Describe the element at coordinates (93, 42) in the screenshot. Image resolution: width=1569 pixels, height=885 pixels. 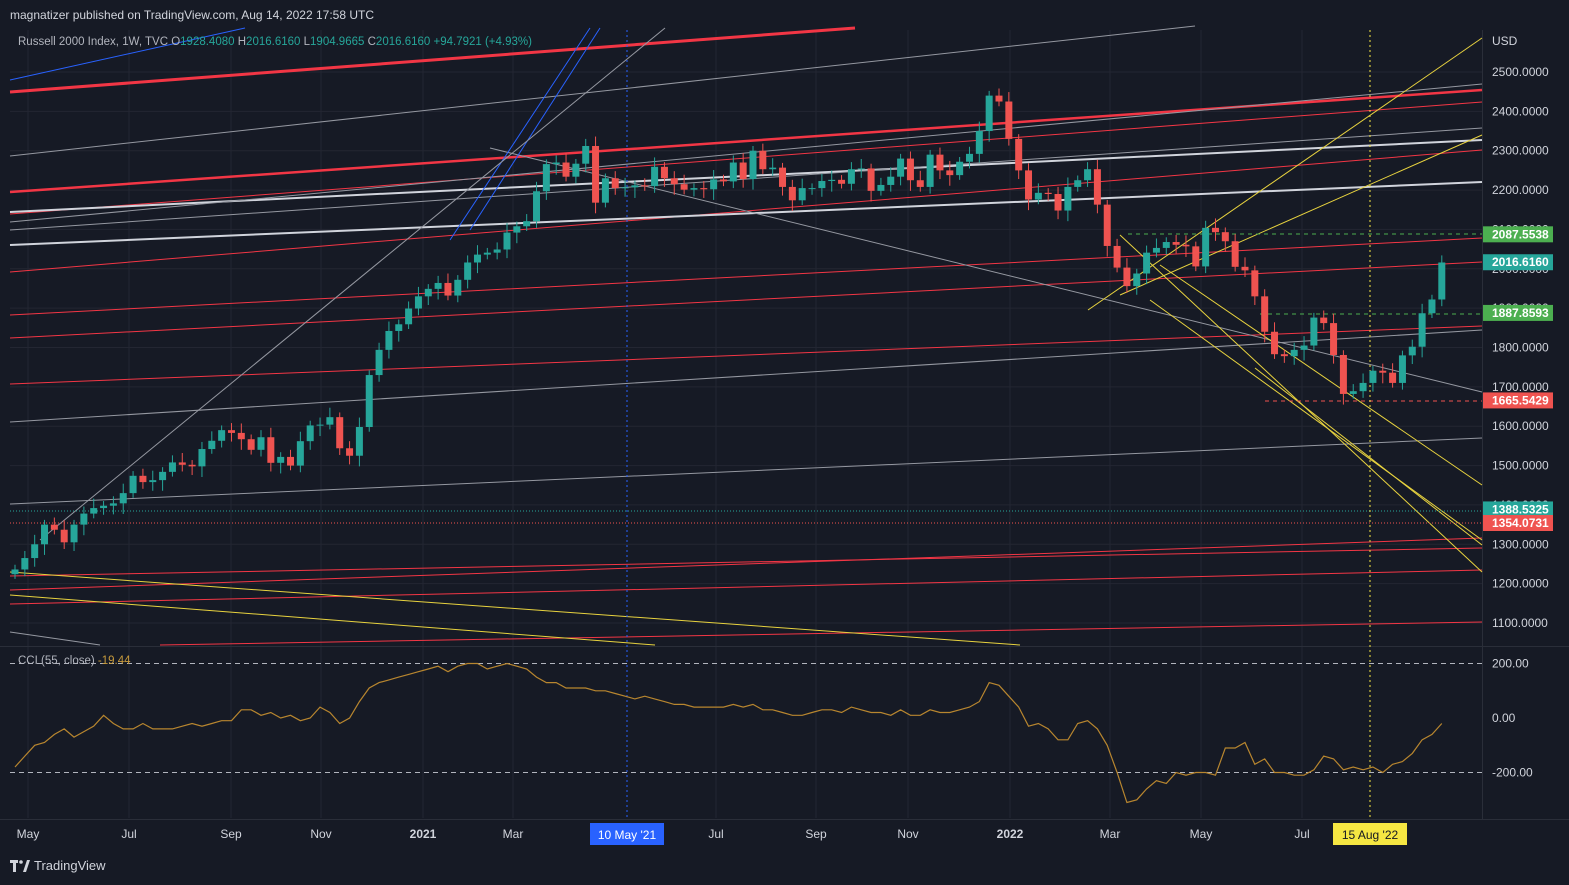
I see `symbol-name: Russell 2000 Index, 1W, TVC` at that location.